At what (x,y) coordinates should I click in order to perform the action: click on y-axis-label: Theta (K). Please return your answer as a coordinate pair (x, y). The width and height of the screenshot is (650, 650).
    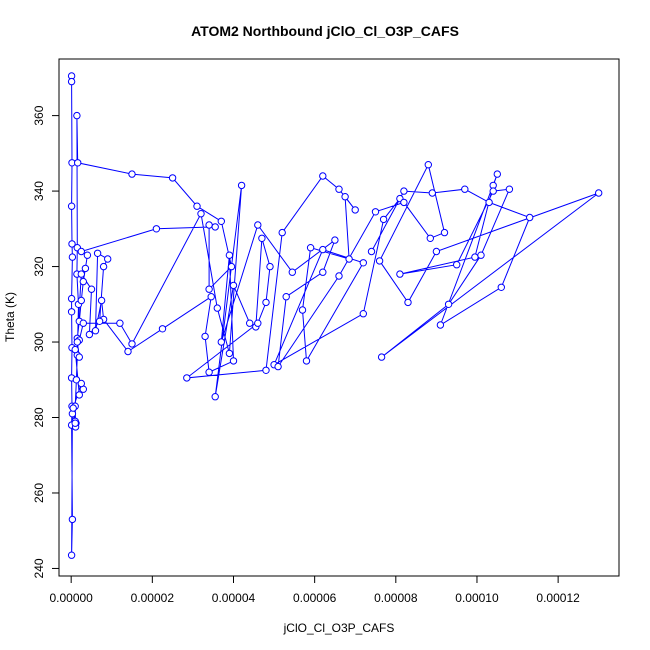
    Looking at the image, I should click on (10, 317).